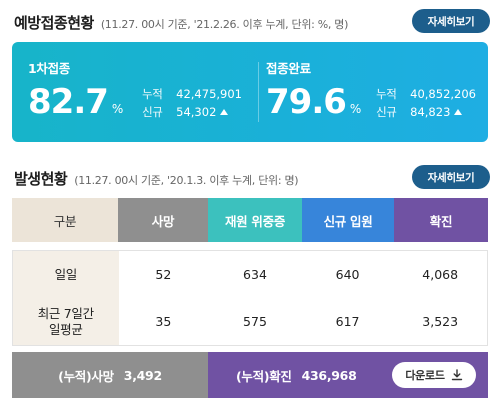 This screenshot has width=500, height=402. I want to click on header-icu: 재원 위중증, so click(255, 220).